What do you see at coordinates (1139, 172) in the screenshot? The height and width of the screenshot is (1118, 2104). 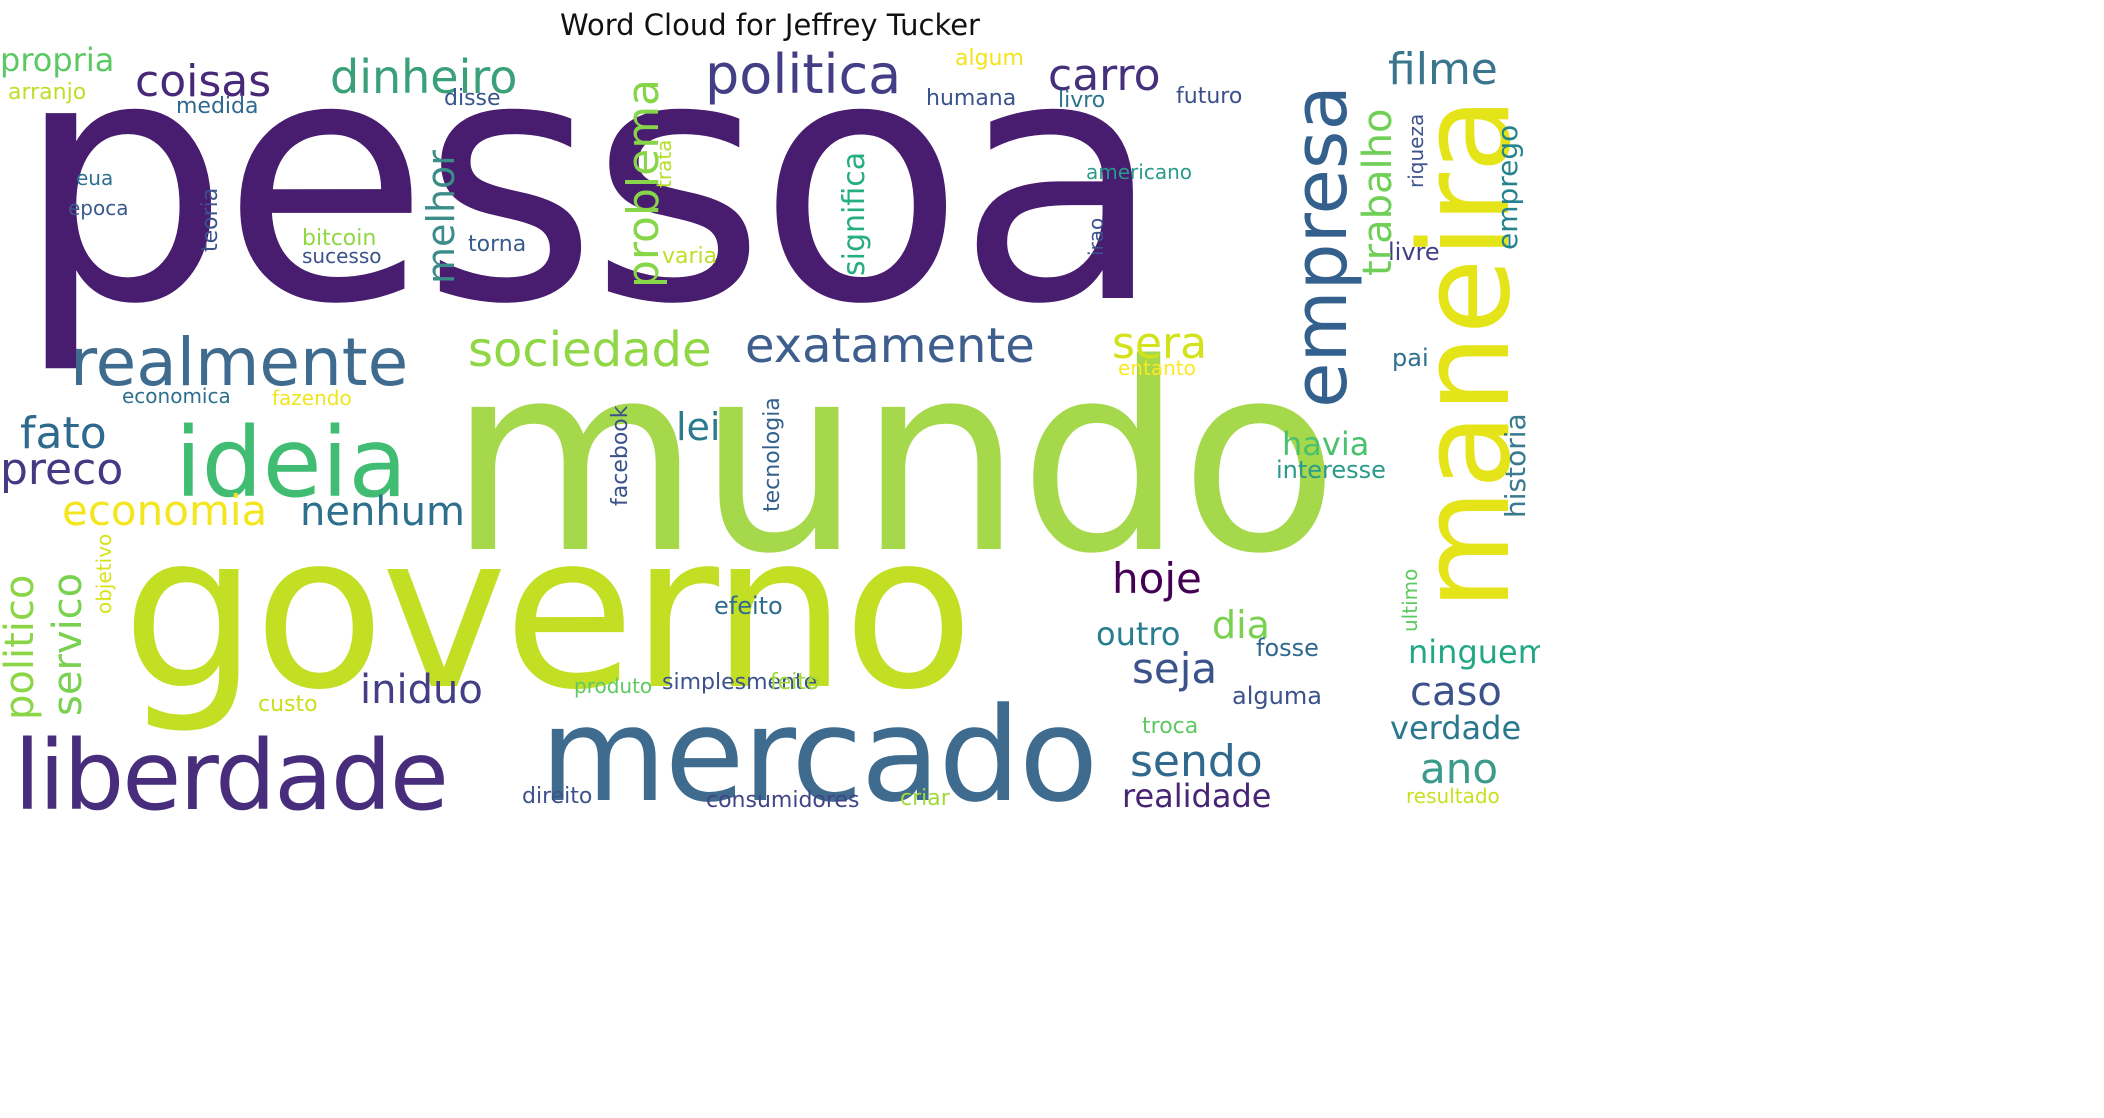 I see `word-americano: americano` at bounding box center [1139, 172].